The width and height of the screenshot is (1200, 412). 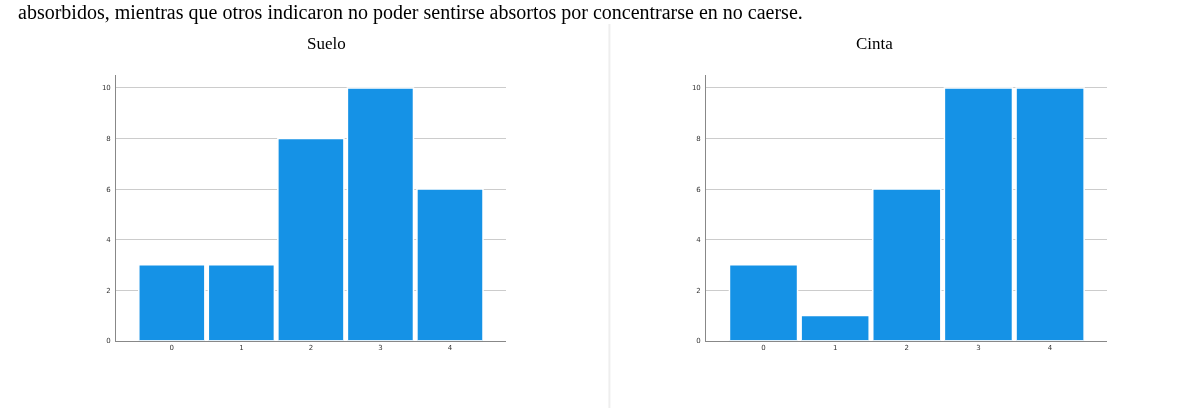 I want to click on text: absorbidos, mientras que otros indicaron no poder sentirse absortos por concentrarse en no caerse., so click(x=410, y=12).